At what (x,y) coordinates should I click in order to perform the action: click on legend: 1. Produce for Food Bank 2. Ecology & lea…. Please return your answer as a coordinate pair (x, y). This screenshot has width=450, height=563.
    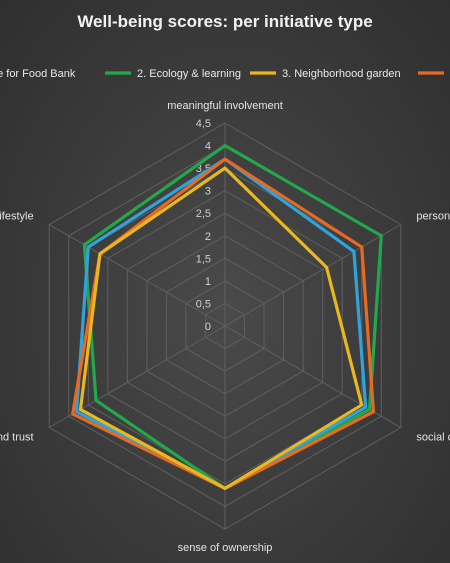
    Looking at the image, I should click on (222, 74).